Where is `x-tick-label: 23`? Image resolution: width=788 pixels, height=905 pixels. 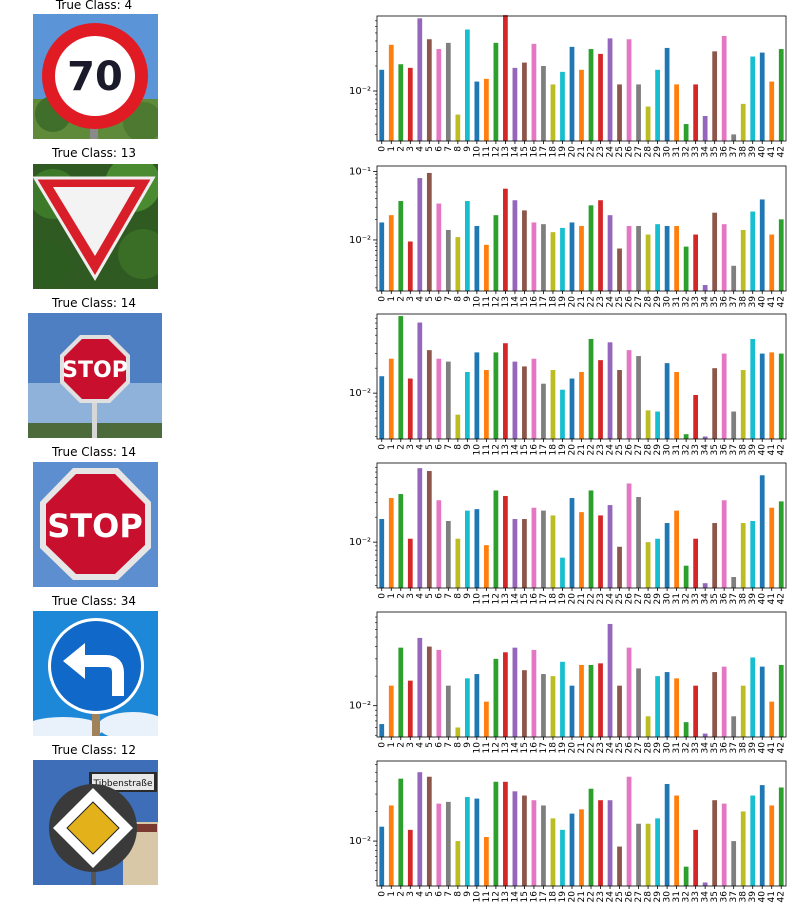 x-tick-label: 23 is located at coordinates (601, 896).